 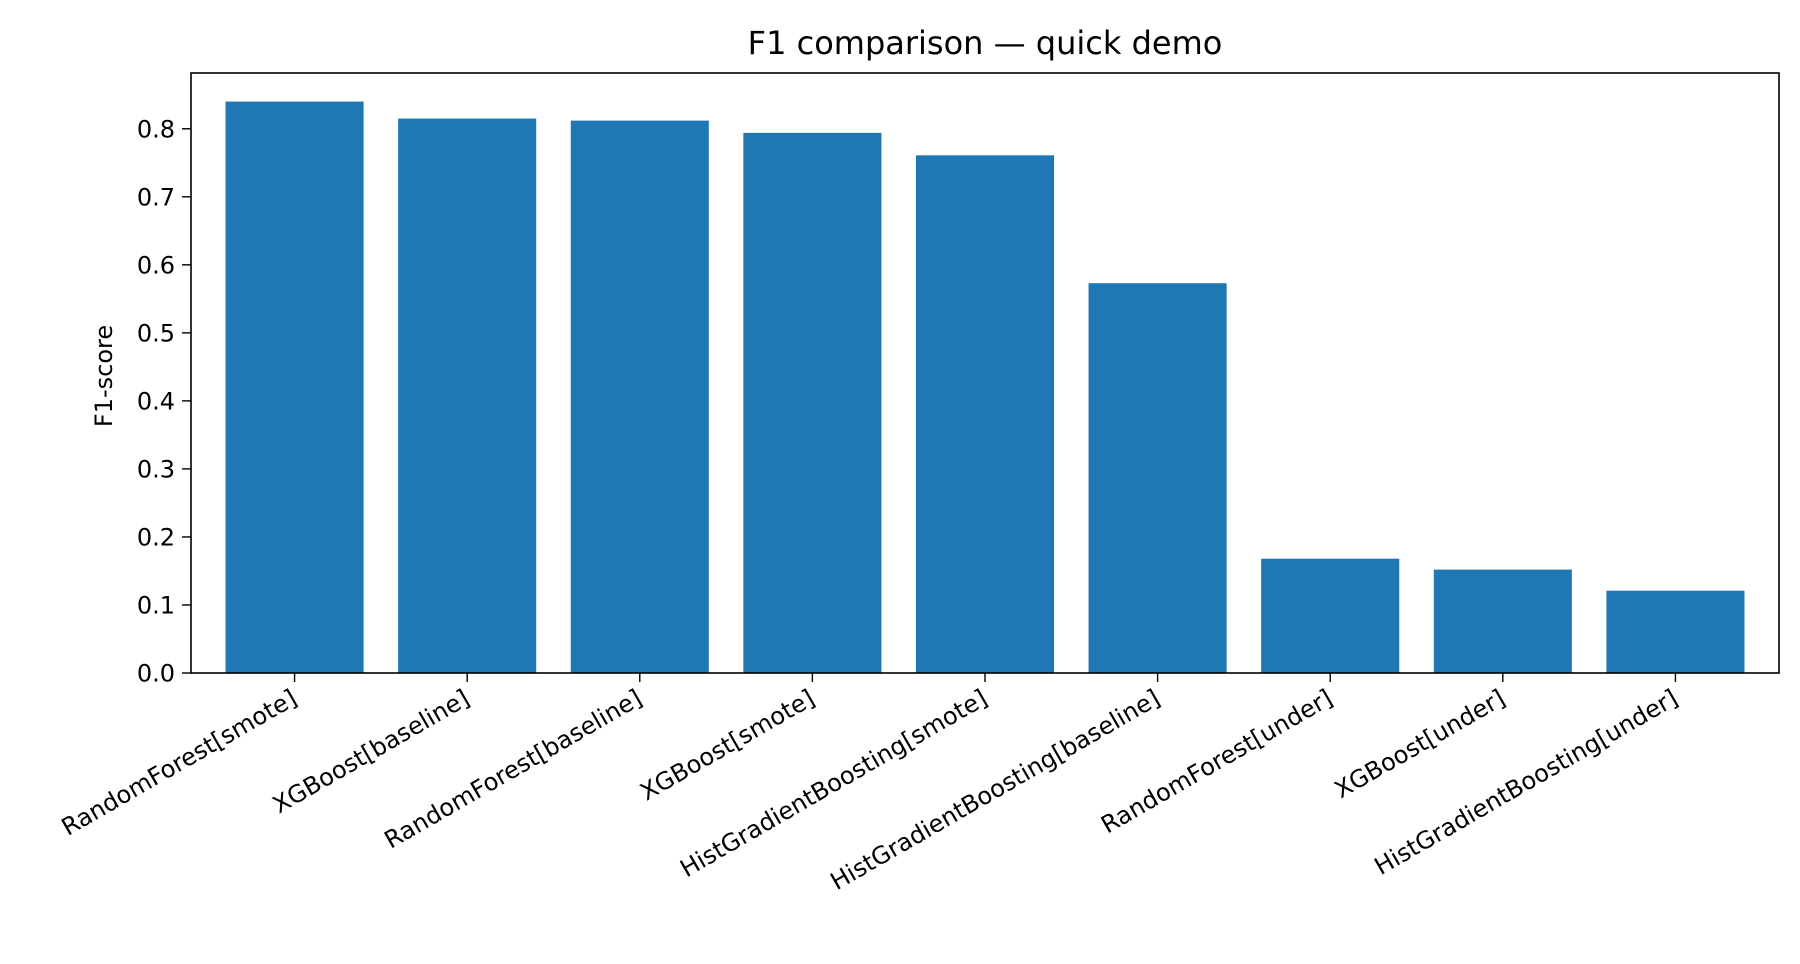 What do you see at coordinates (985, 43) in the screenshot?
I see `chart-title: F1 comparison — quick demo` at bounding box center [985, 43].